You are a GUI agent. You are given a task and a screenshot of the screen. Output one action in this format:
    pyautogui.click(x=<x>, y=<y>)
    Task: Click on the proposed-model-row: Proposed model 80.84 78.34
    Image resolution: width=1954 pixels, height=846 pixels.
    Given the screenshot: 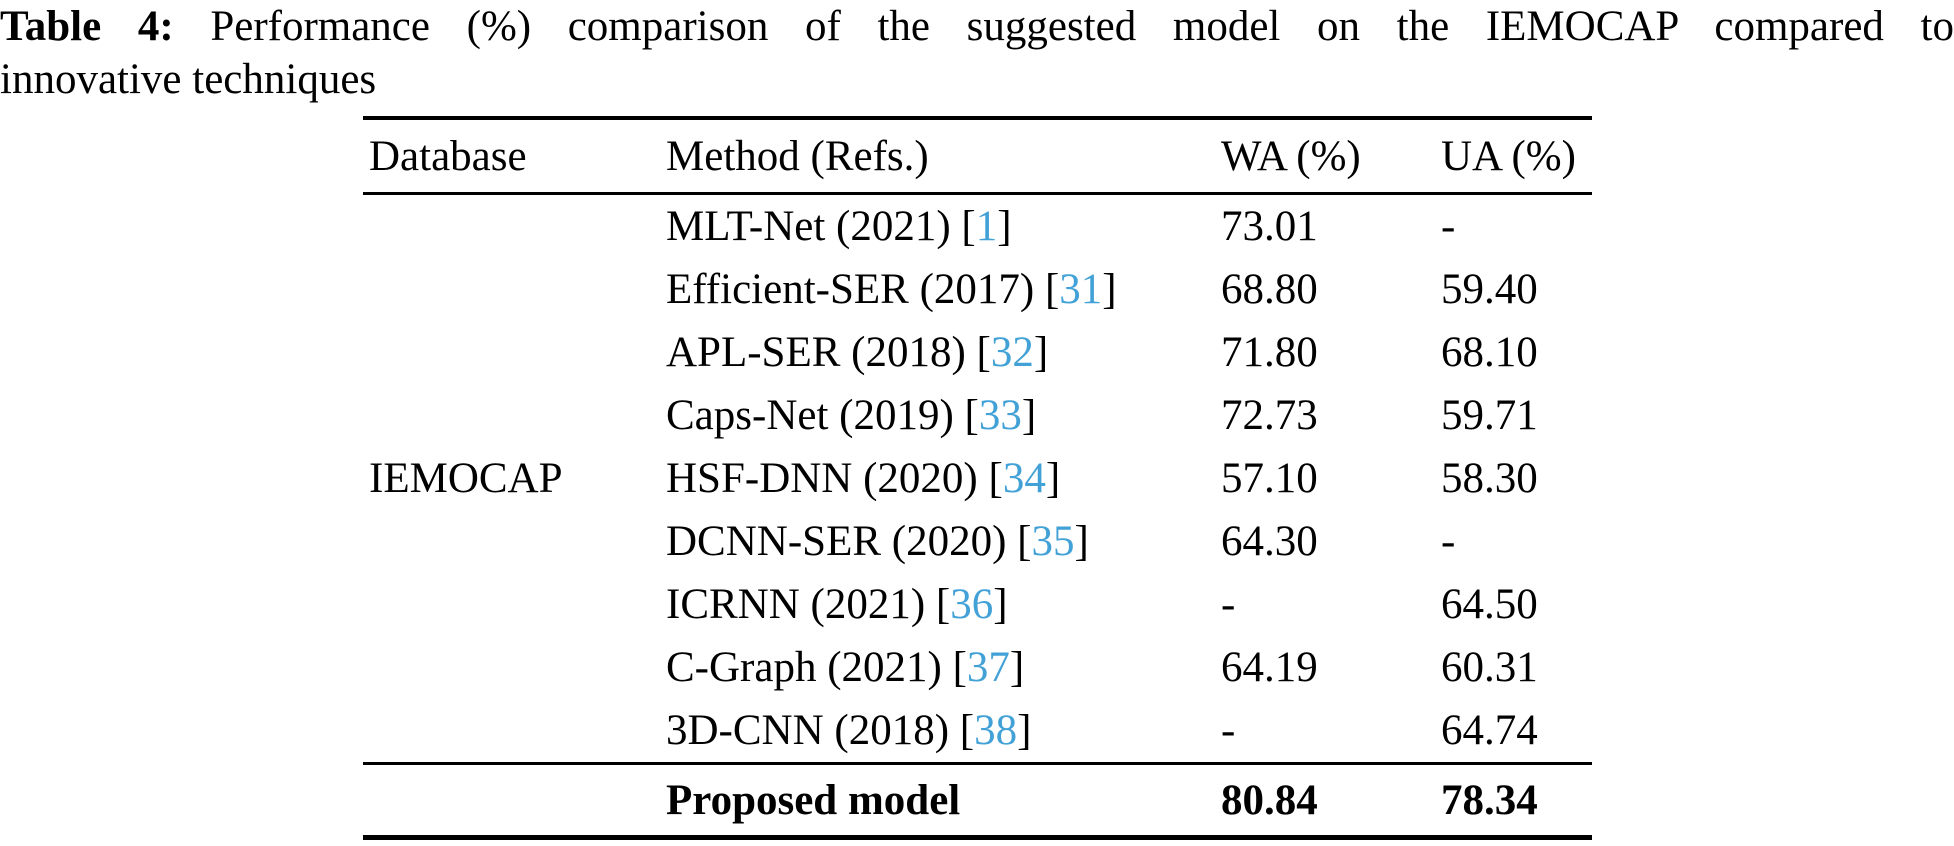 What is the action you would take?
    pyautogui.click(x=977, y=800)
    